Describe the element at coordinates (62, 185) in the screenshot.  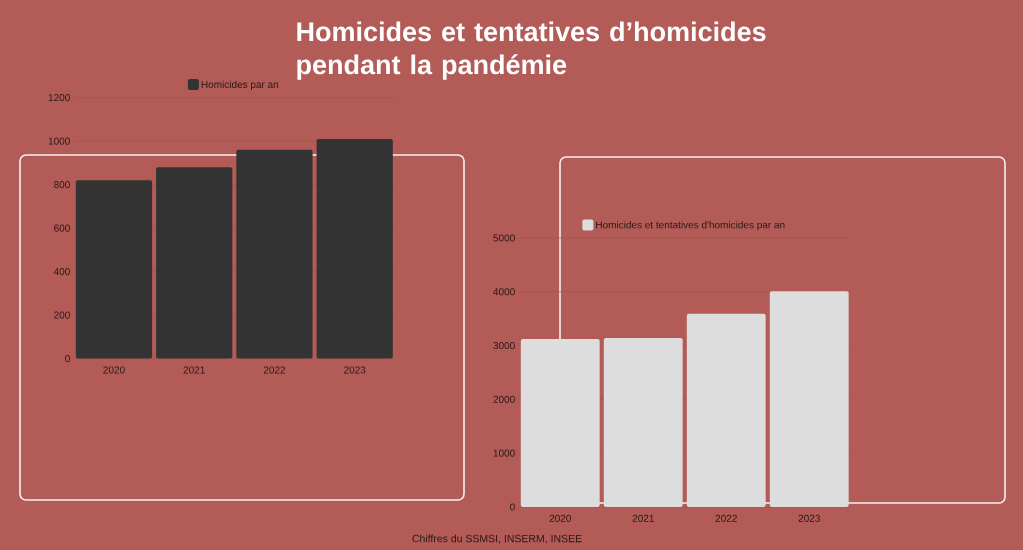
I see `y-tick-label: 800` at that location.